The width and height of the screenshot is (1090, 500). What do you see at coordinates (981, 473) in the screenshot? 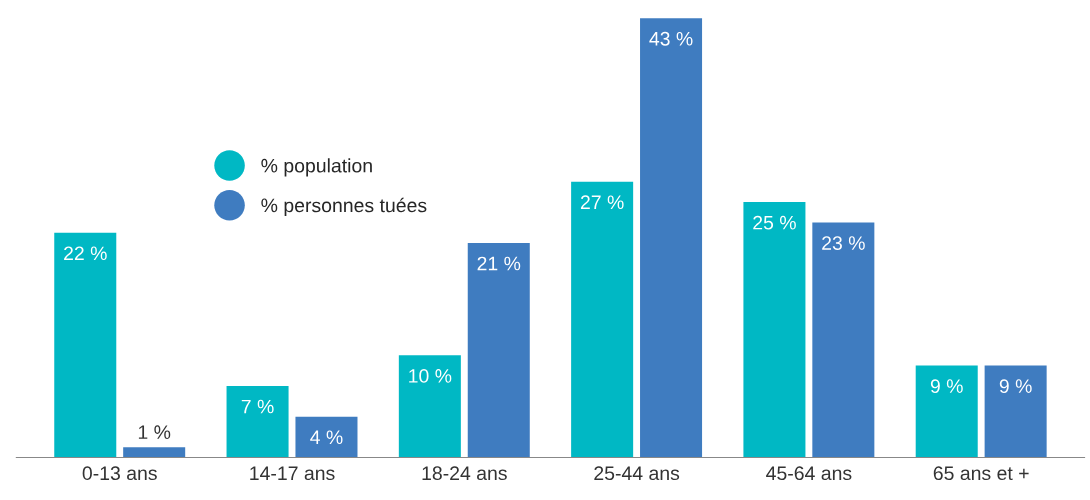
I see `x-tick-label: 65 ans et +` at bounding box center [981, 473].